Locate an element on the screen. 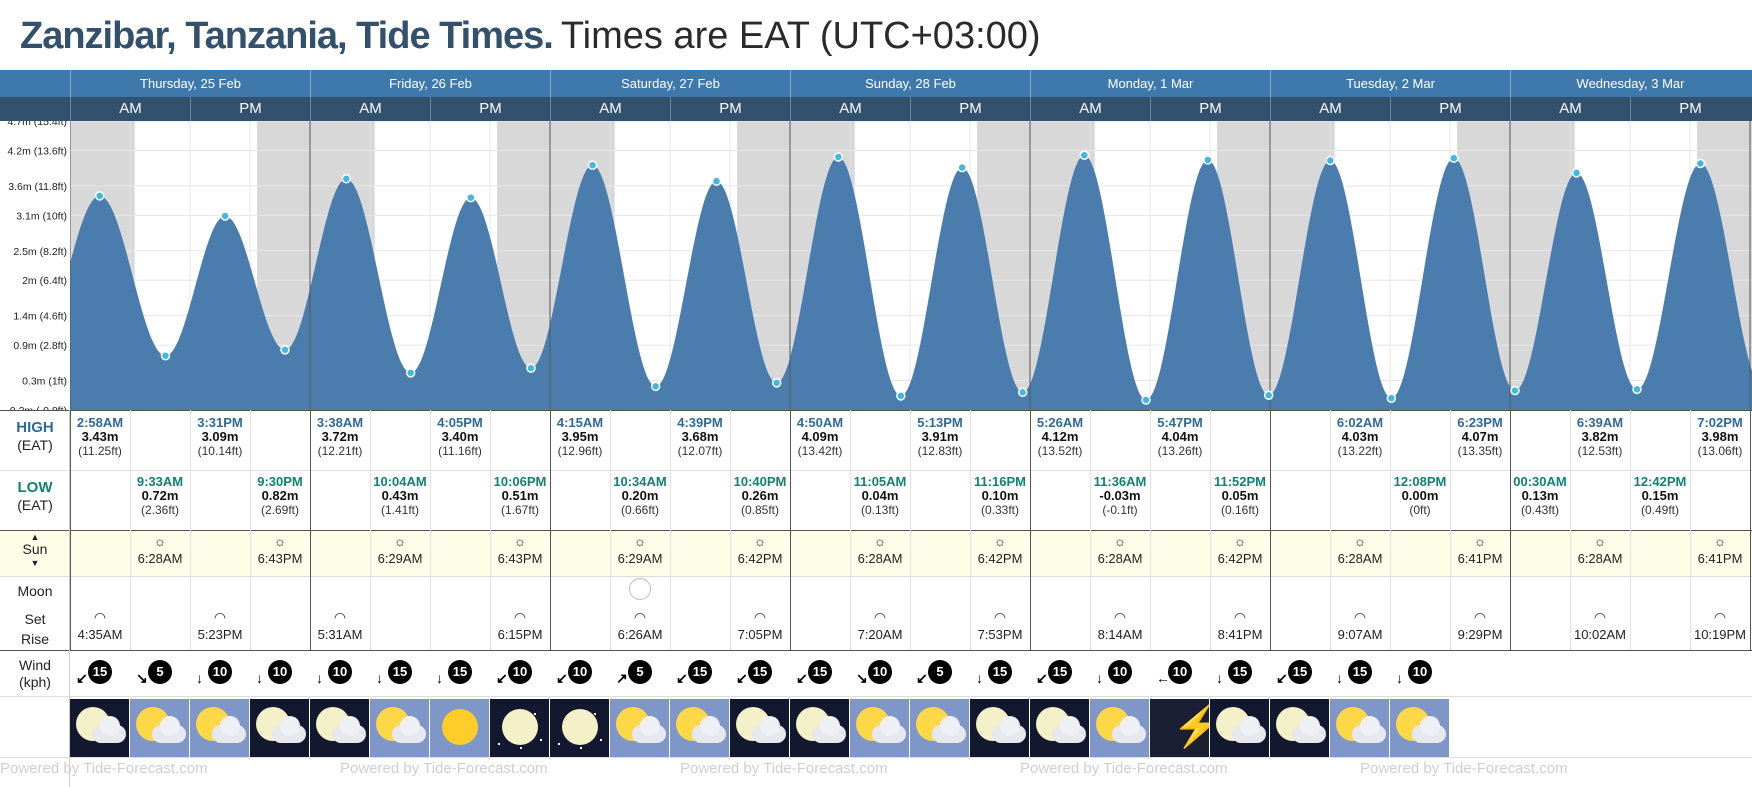  wind-direction-icon: ↗ is located at coordinates (622, 678).